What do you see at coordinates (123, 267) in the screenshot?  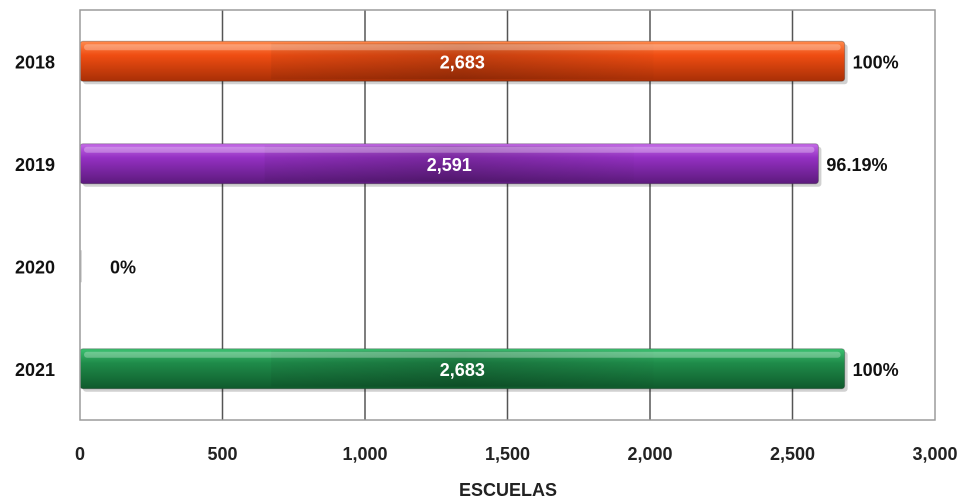 I see `bar-percent-label: 0%` at bounding box center [123, 267].